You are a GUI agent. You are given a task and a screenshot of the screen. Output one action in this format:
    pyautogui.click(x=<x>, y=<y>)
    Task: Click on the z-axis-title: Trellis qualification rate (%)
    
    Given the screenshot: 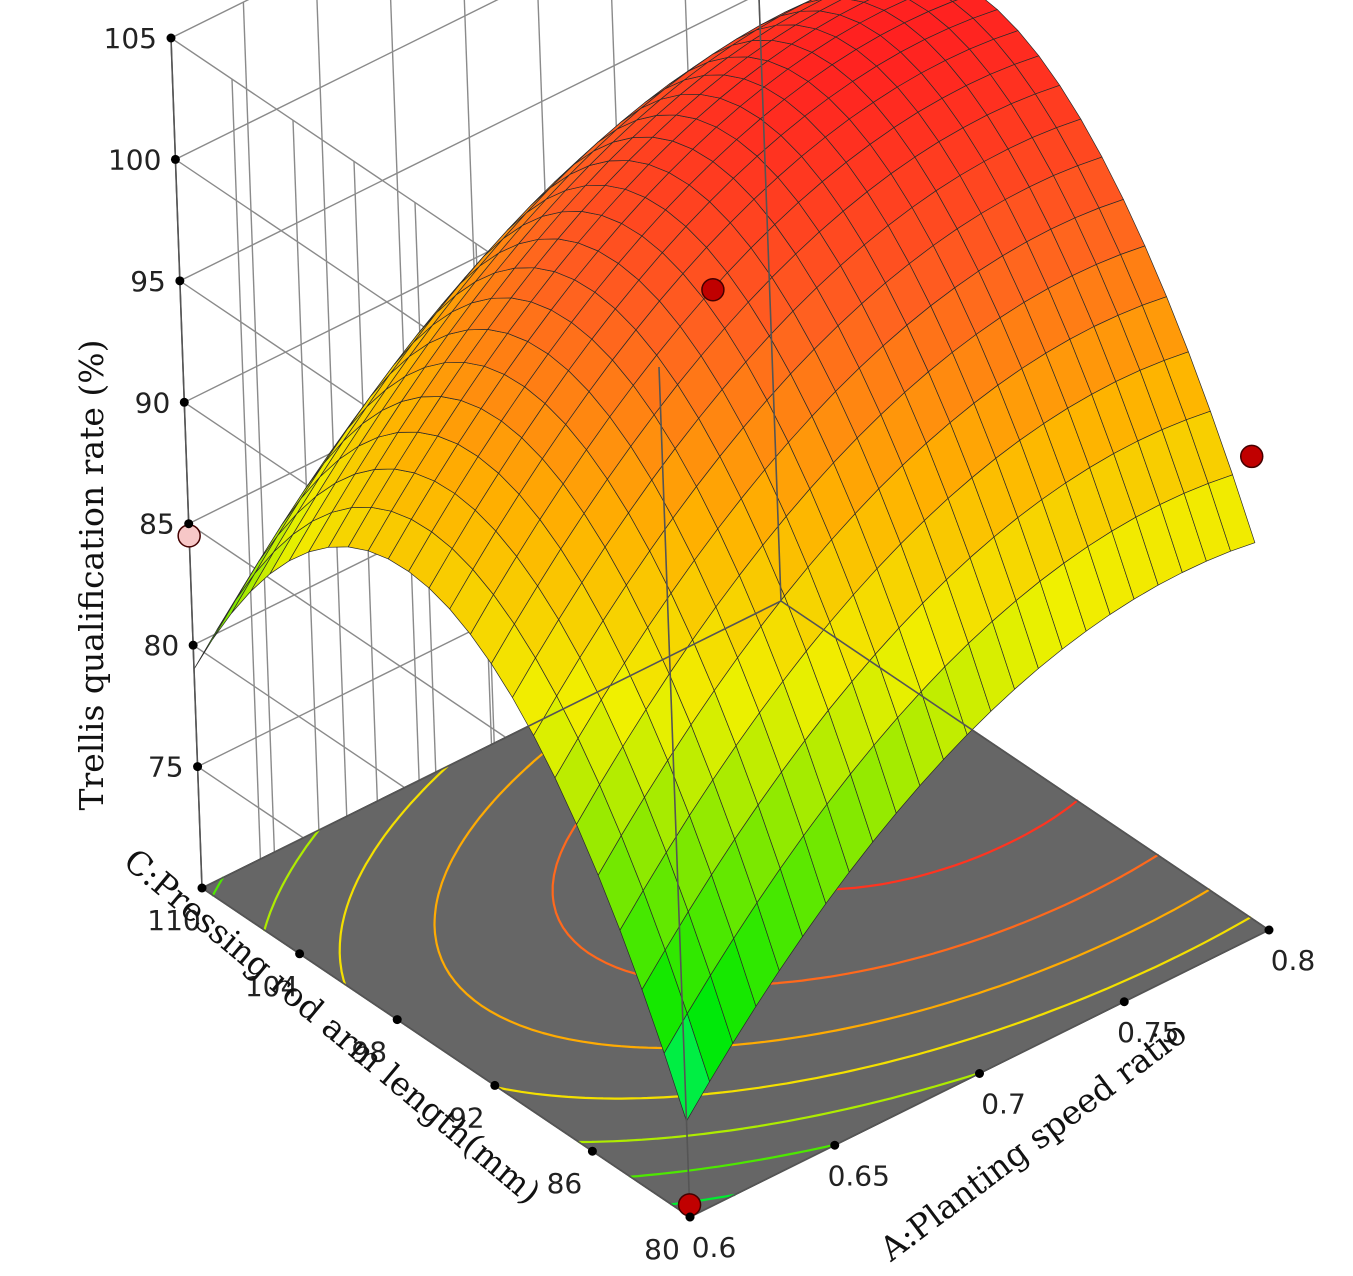 What is the action you would take?
    pyautogui.click(x=91, y=575)
    